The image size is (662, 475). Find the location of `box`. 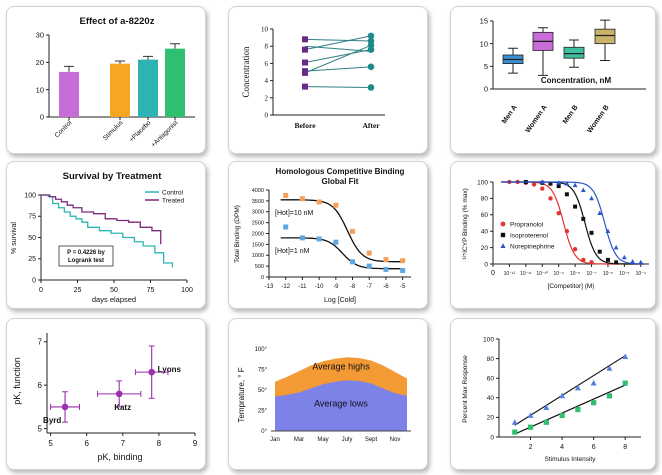

box is located at coordinates (605, 36).